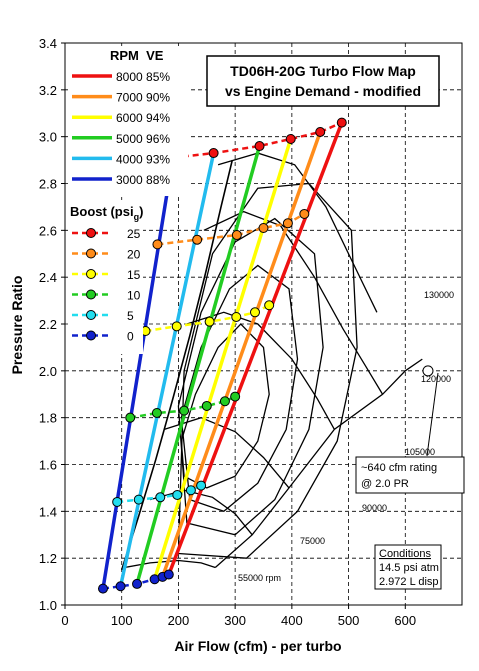 Image resolution: width=479 pixels, height=671 pixels. Describe the element at coordinates (134, 234) in the screenshot. I see `boost-legend-label-25: 25` at that location.